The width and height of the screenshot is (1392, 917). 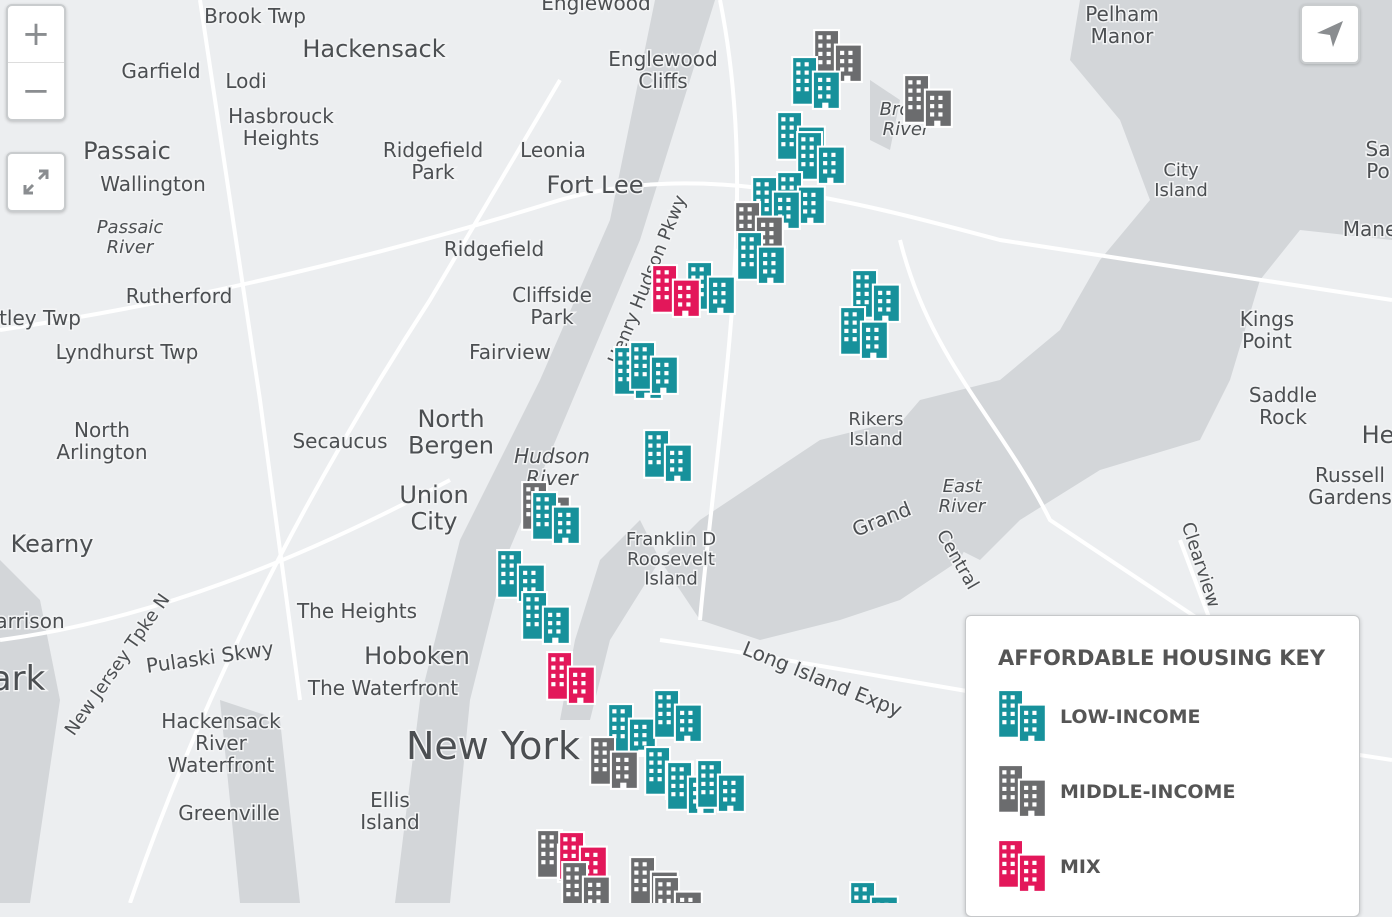 I want to click on locate-button, so click(x=1330, y=34).